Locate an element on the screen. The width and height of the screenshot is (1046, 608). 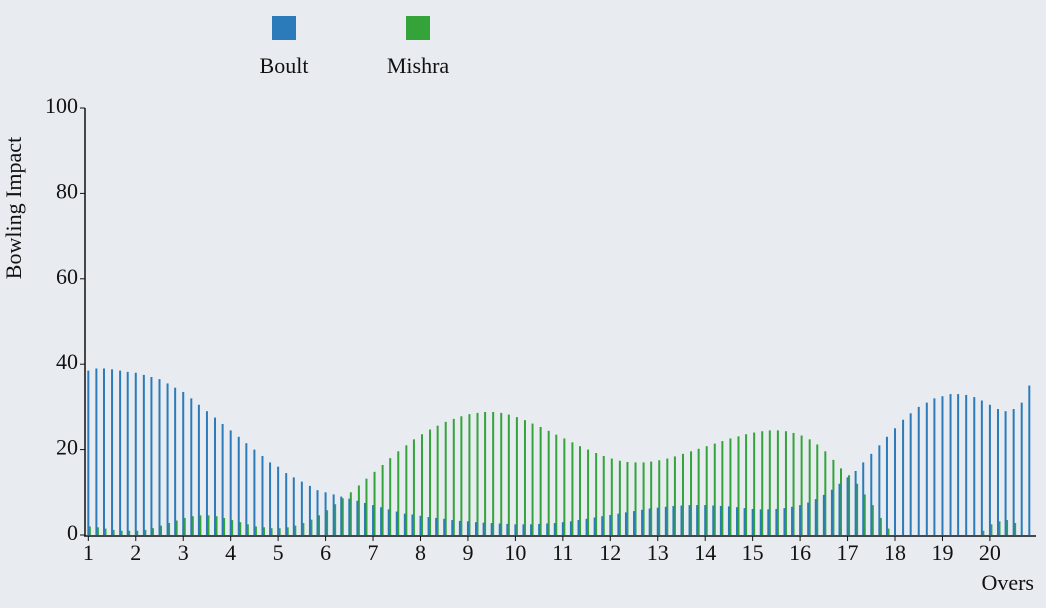
x-tick-label: 13 is located at coordinates (658, 552).